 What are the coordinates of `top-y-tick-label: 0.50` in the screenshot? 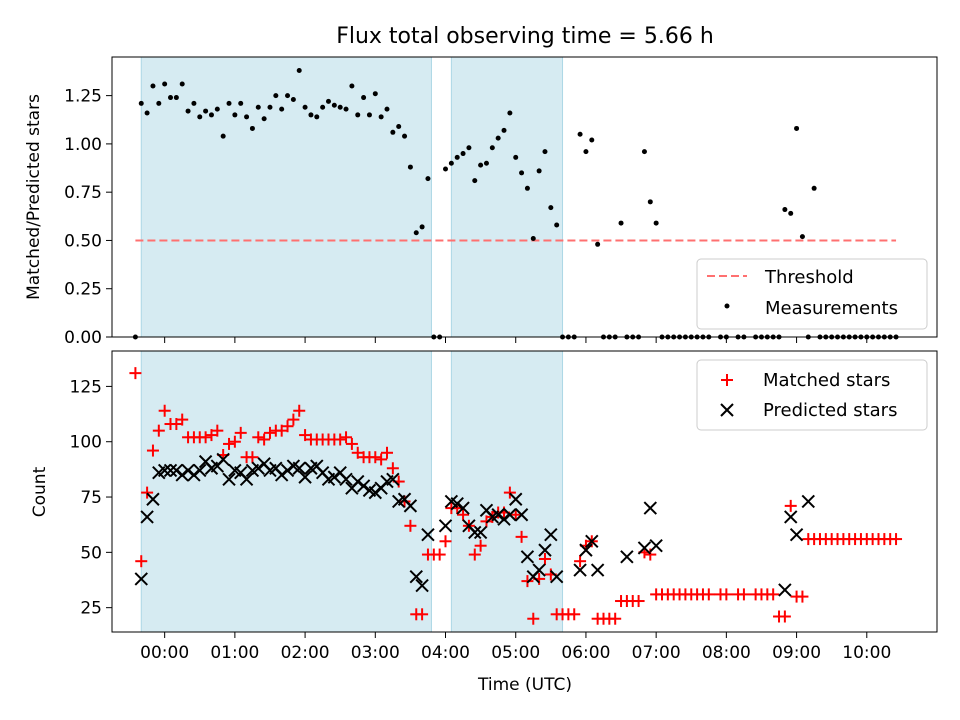 It's located at (83, 241).